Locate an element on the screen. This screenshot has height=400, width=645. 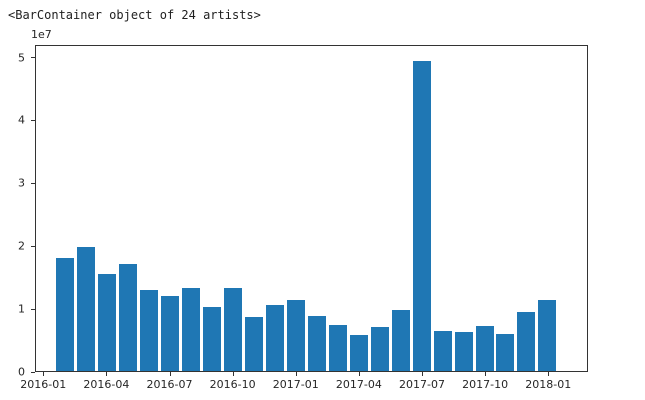
x-tick-label: 2017-10 is located at coordinates (485, 384).